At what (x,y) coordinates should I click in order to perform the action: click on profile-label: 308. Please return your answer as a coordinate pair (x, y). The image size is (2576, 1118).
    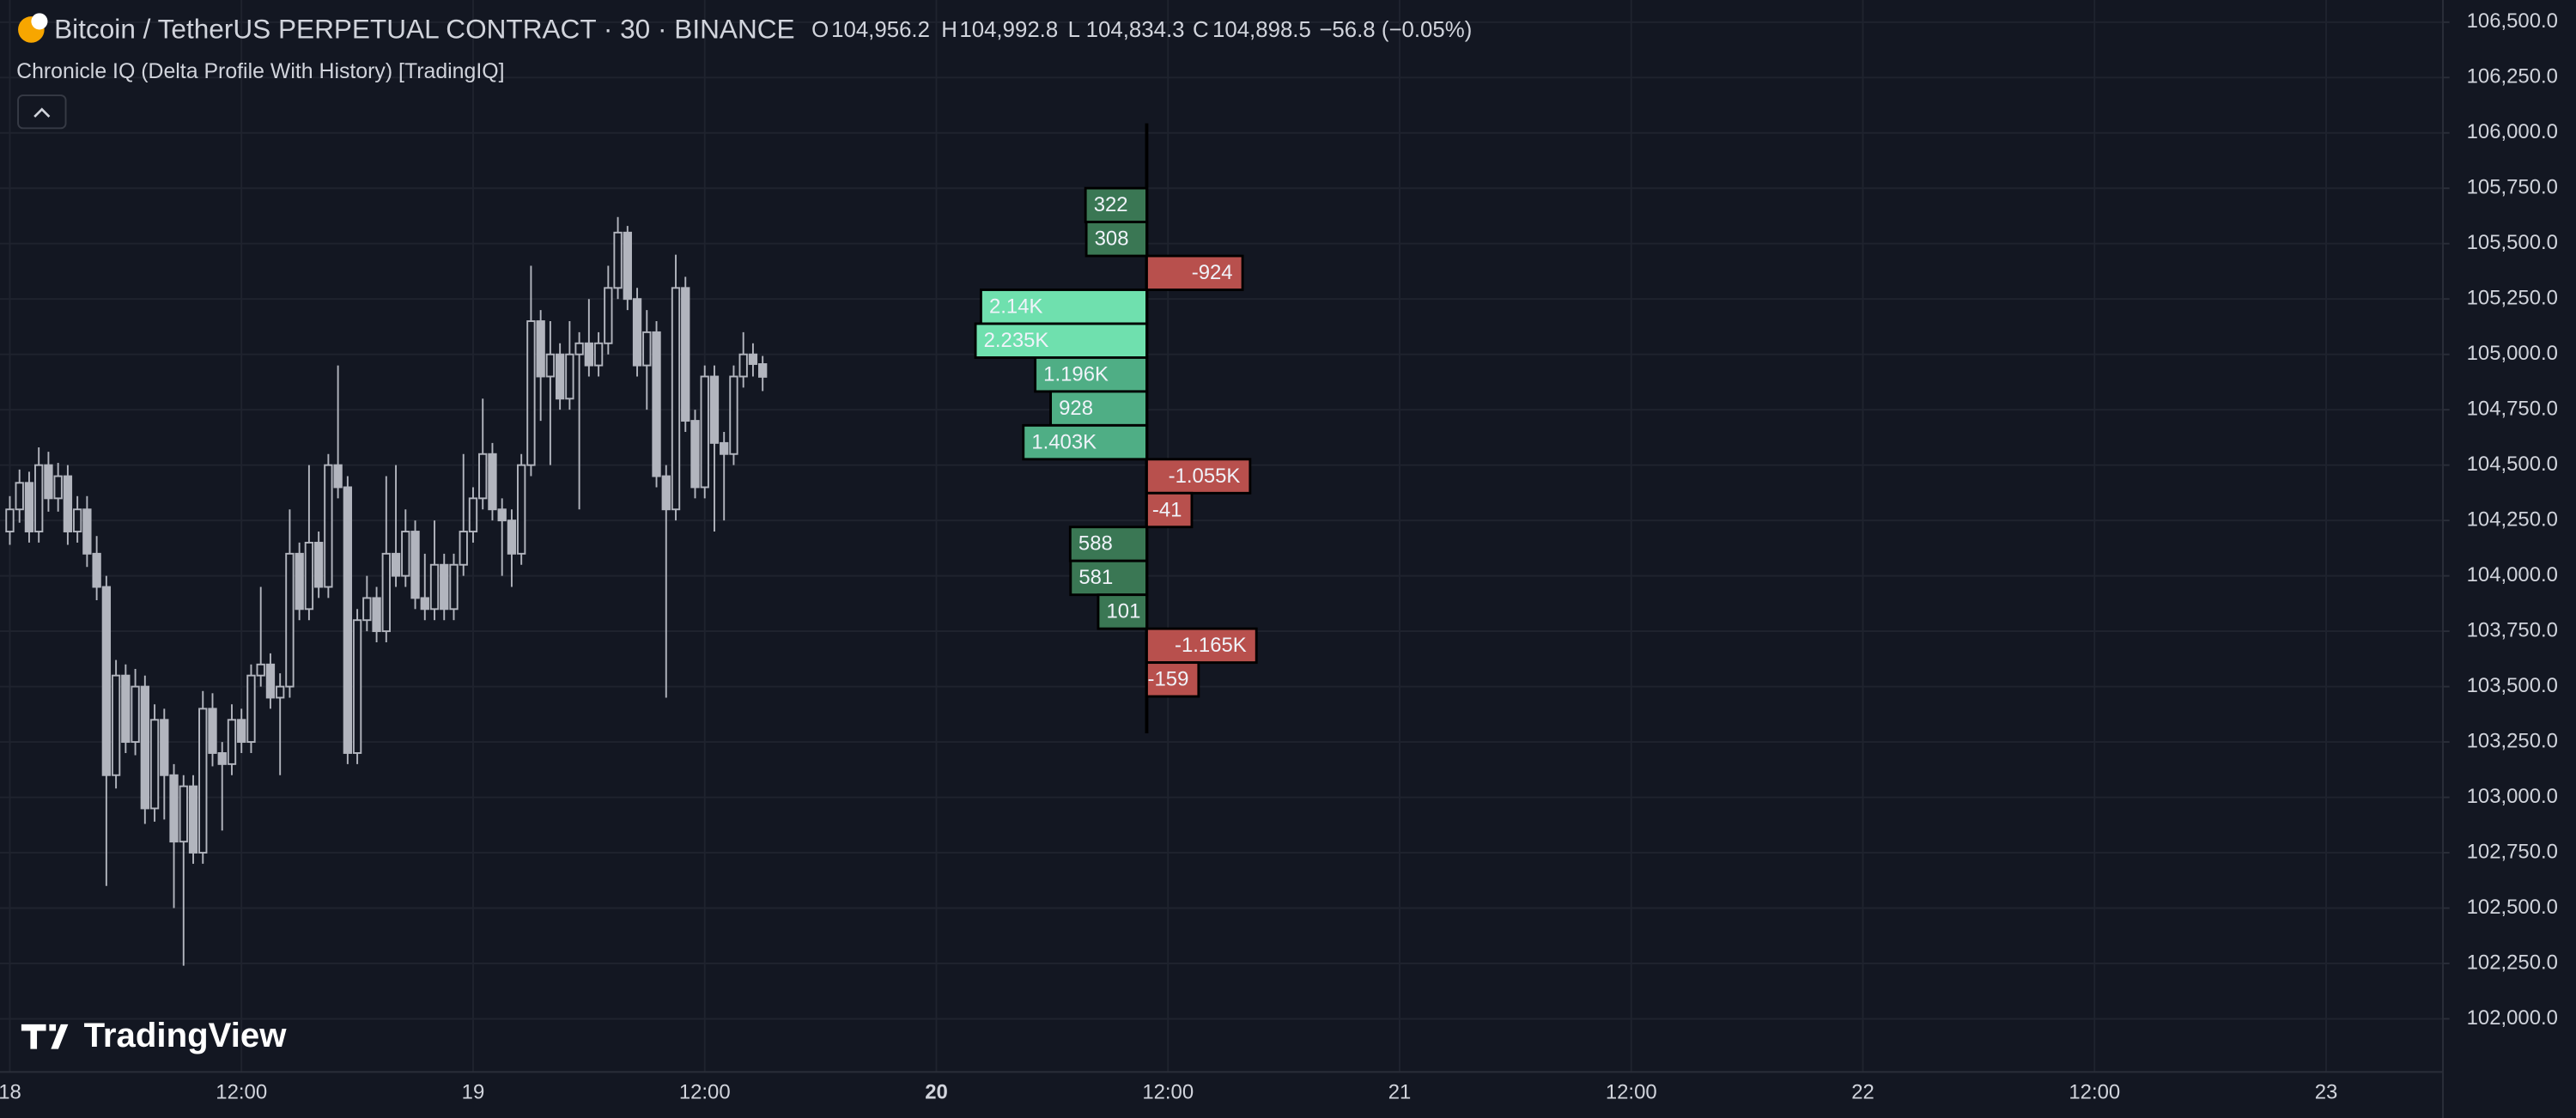
    Looking at the image, I should click on (1112, 239).